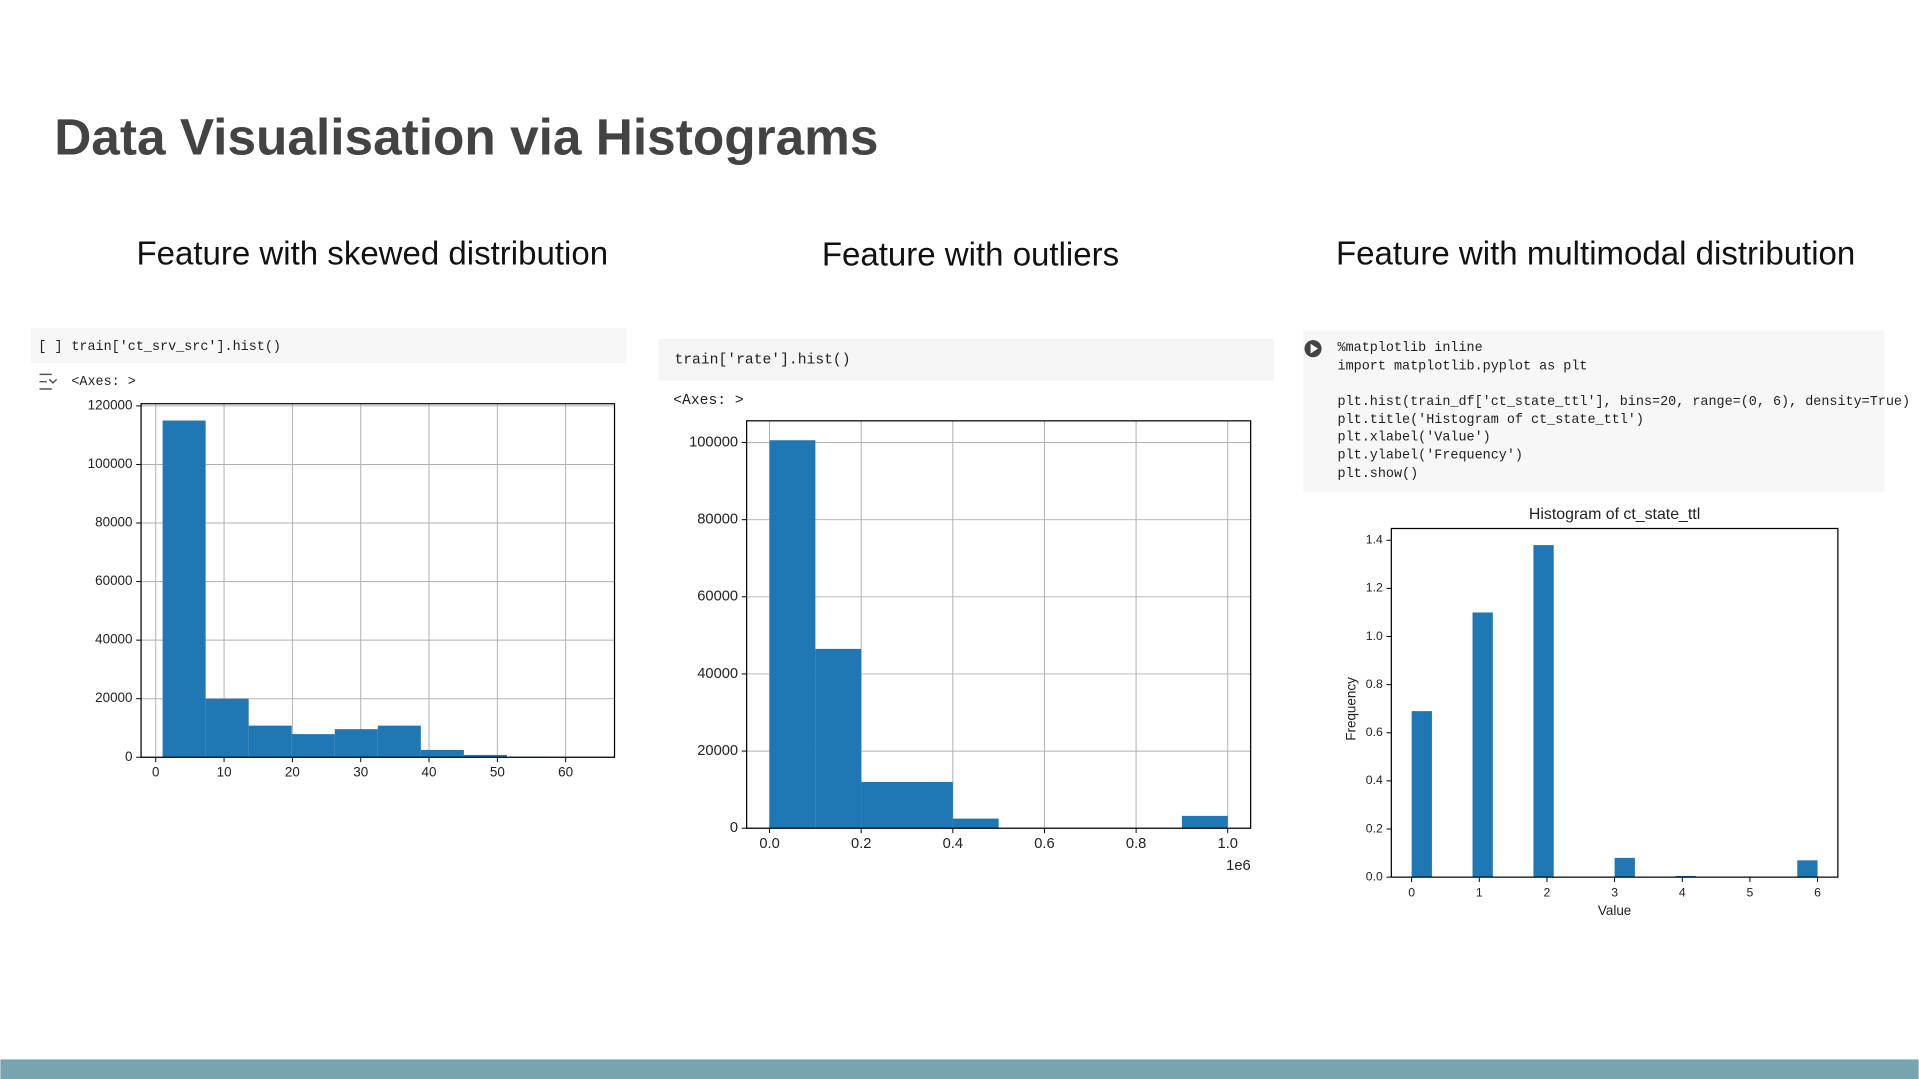  Describe the element at coordinates (861, 844) in the screenshot. I see `x-tick-label: 0.2` at that location.